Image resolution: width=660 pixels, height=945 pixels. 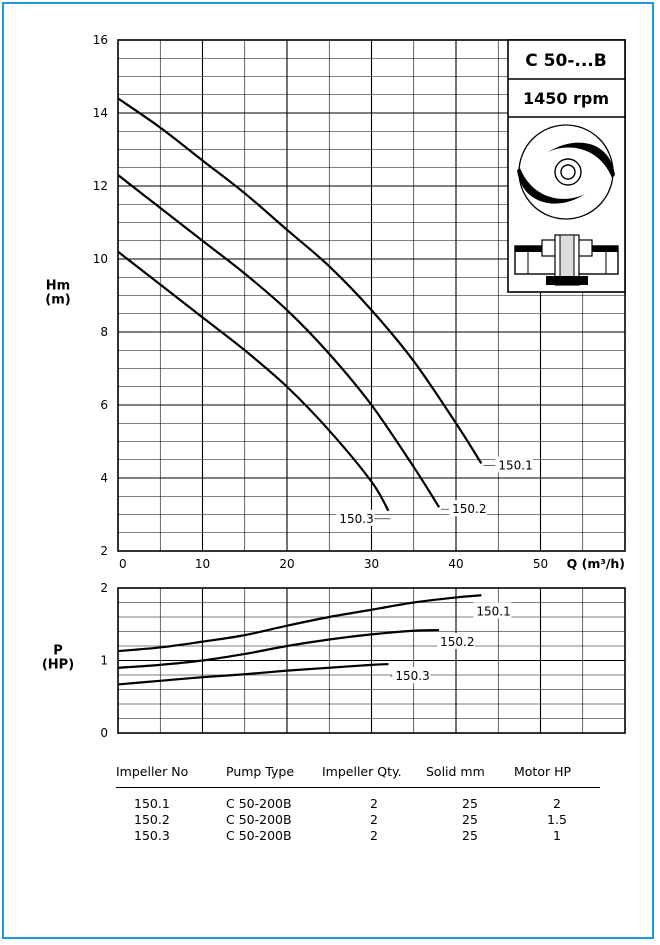 What do you see at coordinates (557, 835) in the screenshot?
I see `cell-motor-hp: 1` at bounding box center [557, 835].